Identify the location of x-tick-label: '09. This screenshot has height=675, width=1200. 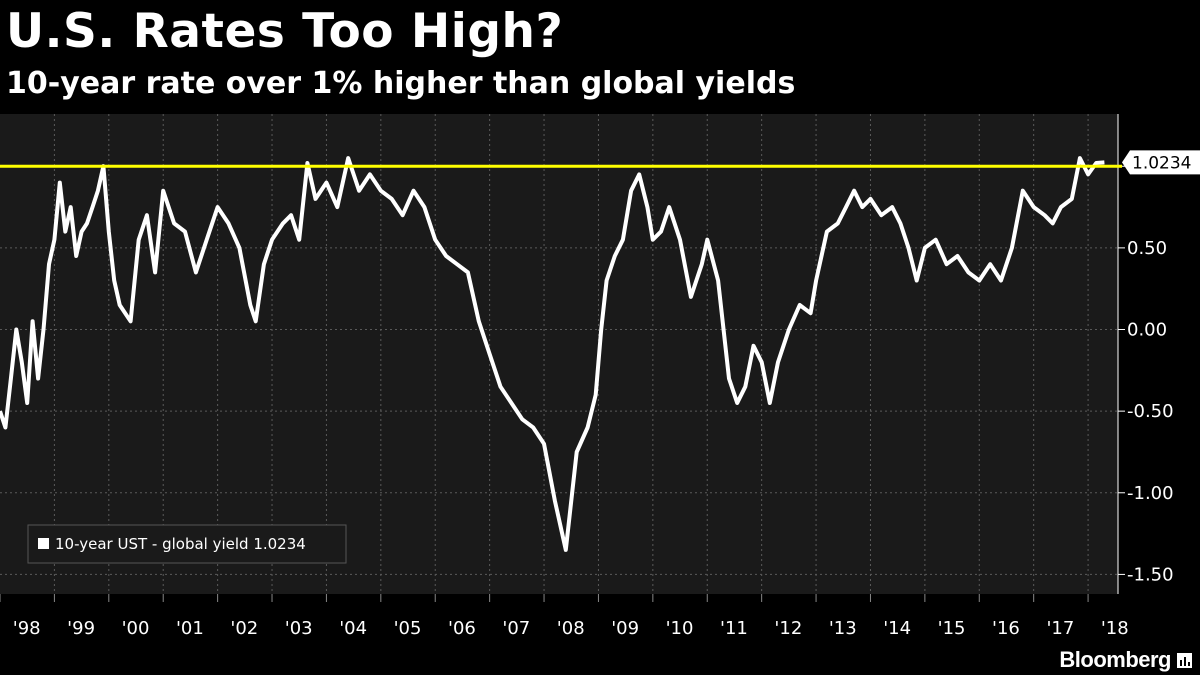
(625, 628).